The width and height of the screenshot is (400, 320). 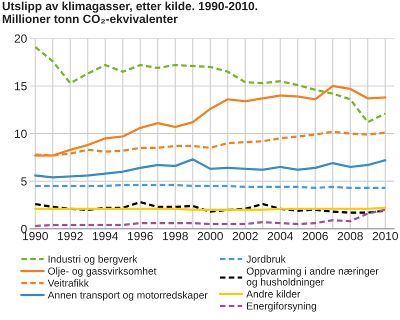 I want to click on y-tick-label: 0, so click(x=24, y=229).